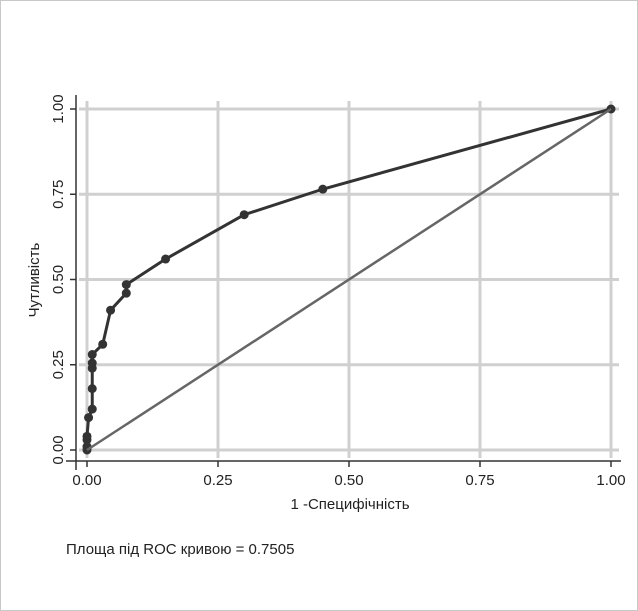 The width and height of the screenshot is (638, 611). I want to click on x-tick-label: 0.50, so click(348, 480).